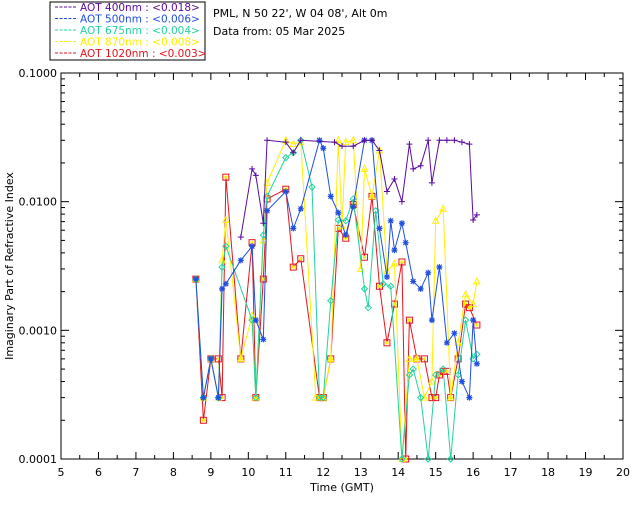 The height and width of the screenshot is (512, 640). Describe the element at coordinates (323, 472) in the screenshot. I see `x-tick-label: 12` at that location.